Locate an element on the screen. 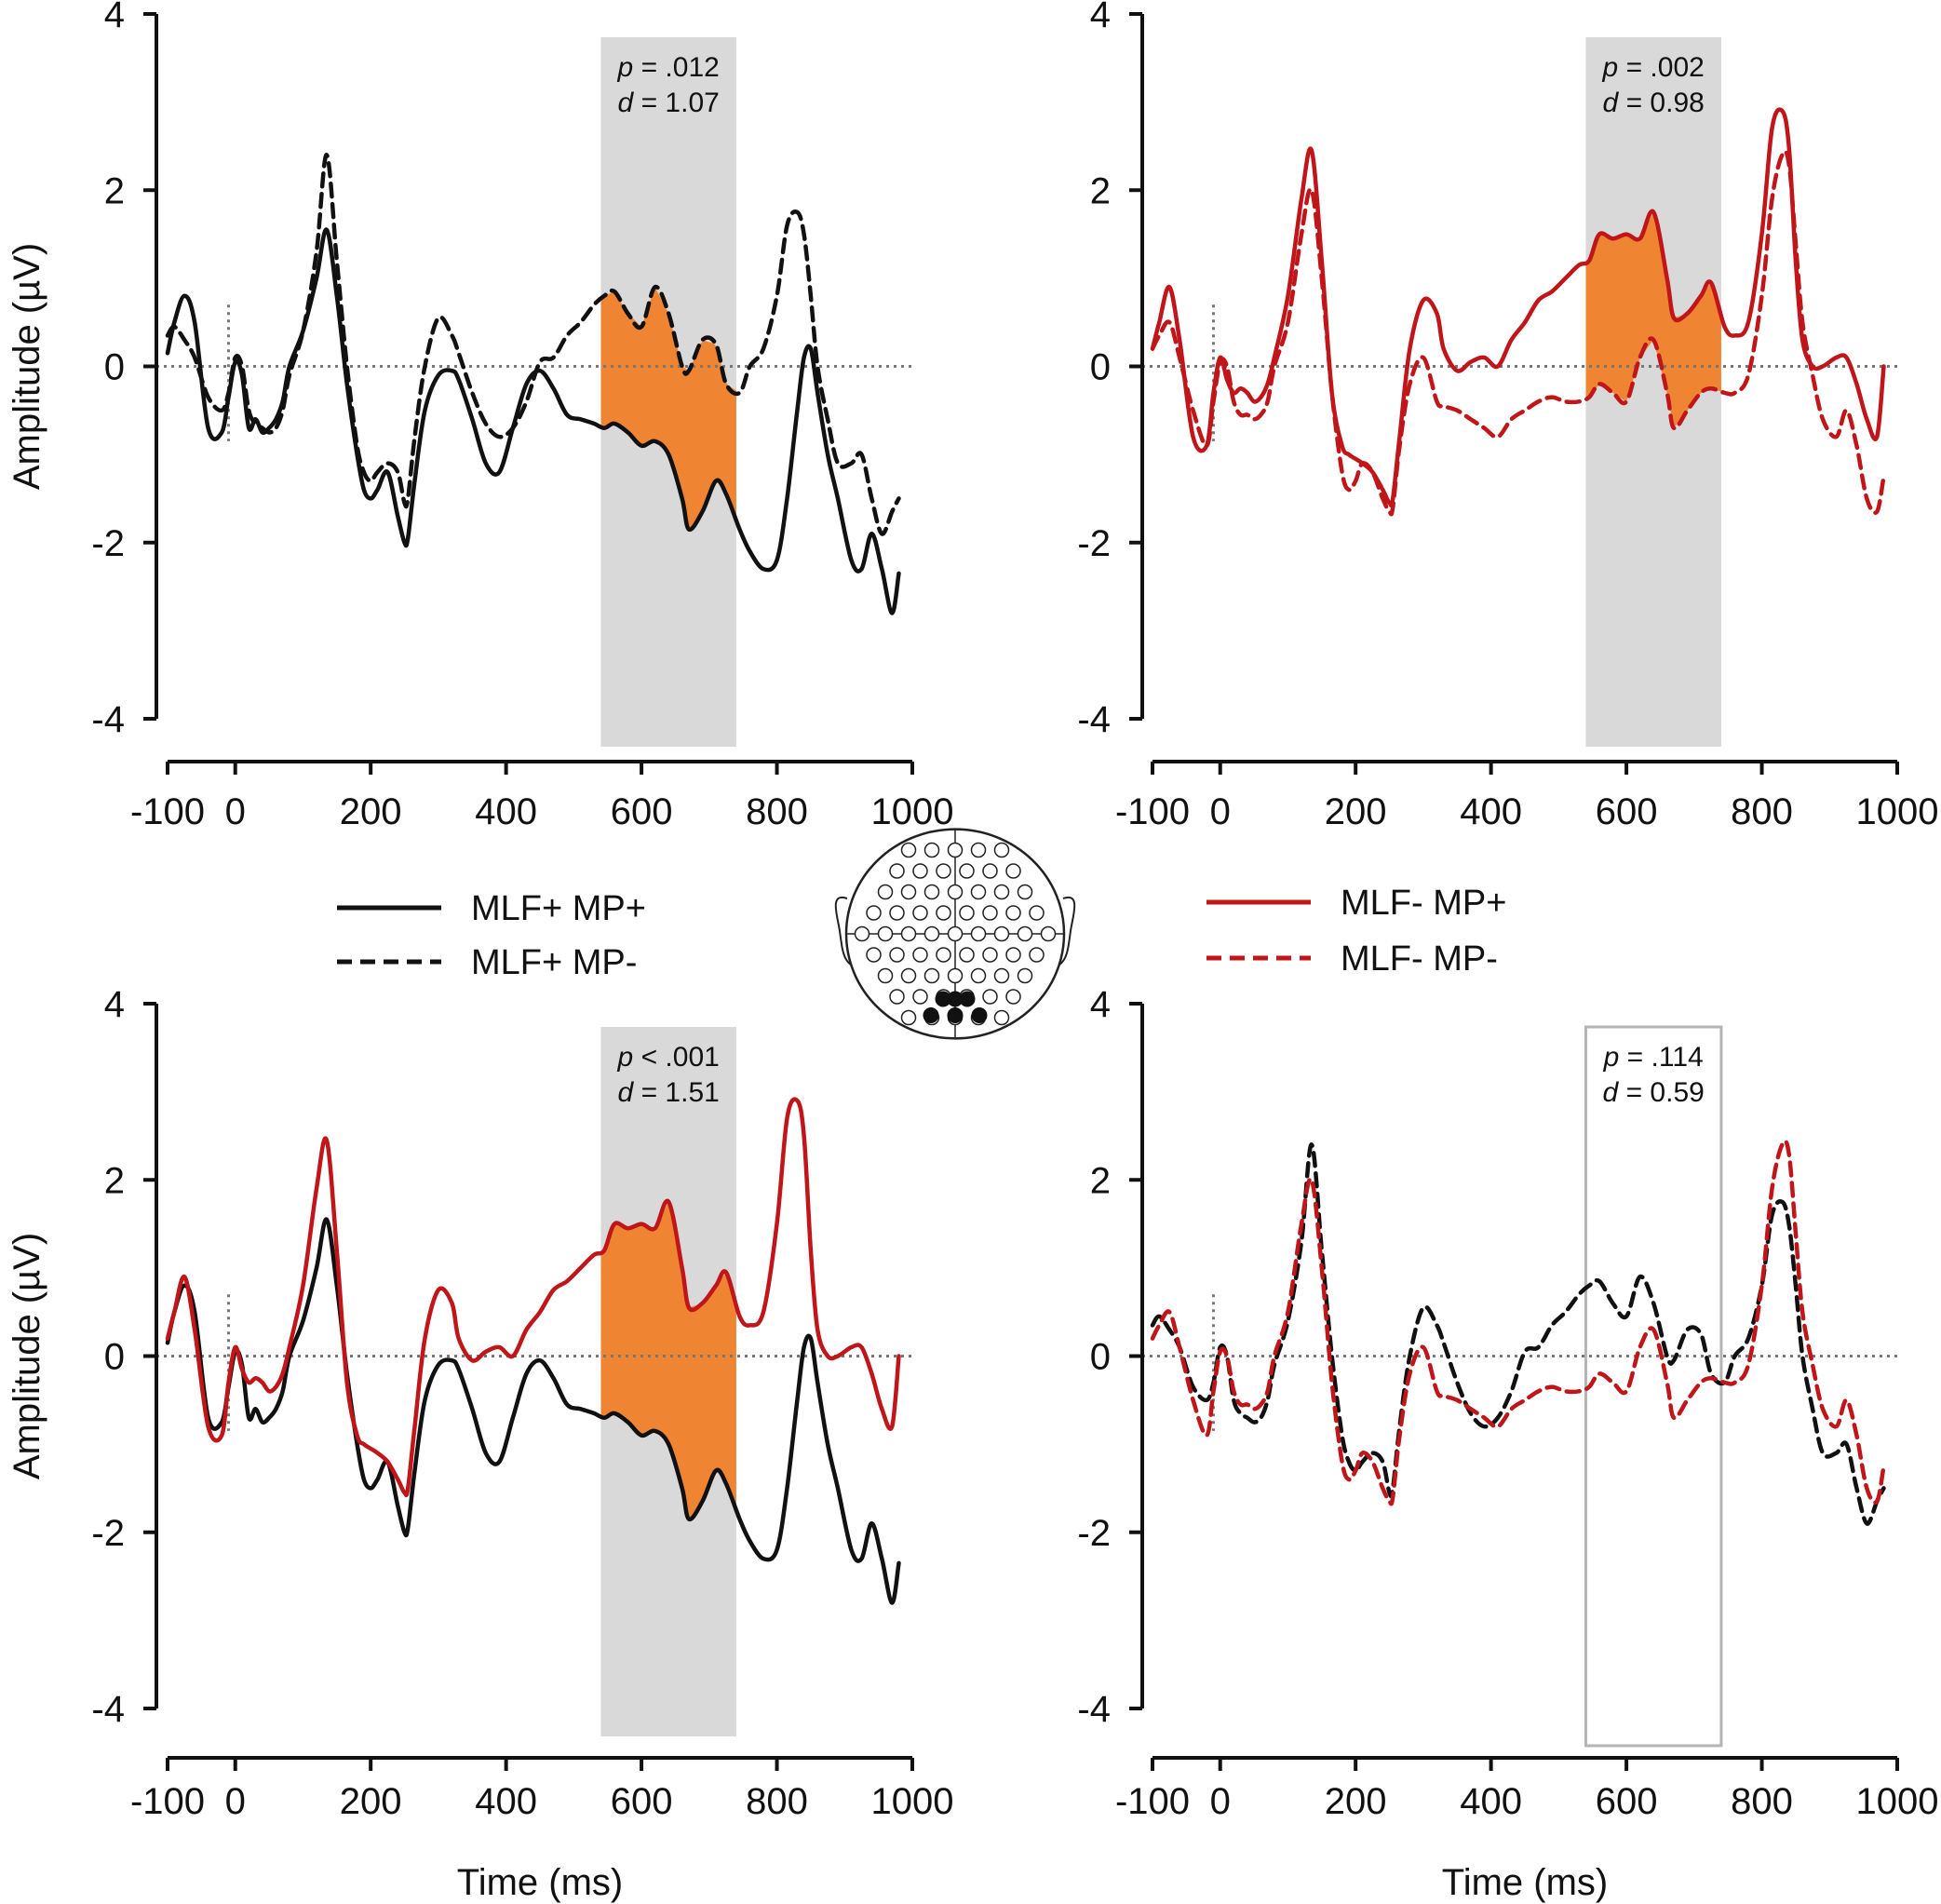 The height and width of the screenshot is (1904, 1941). series-line-mlf--mpminus is located at coordinates (1518, 1322).